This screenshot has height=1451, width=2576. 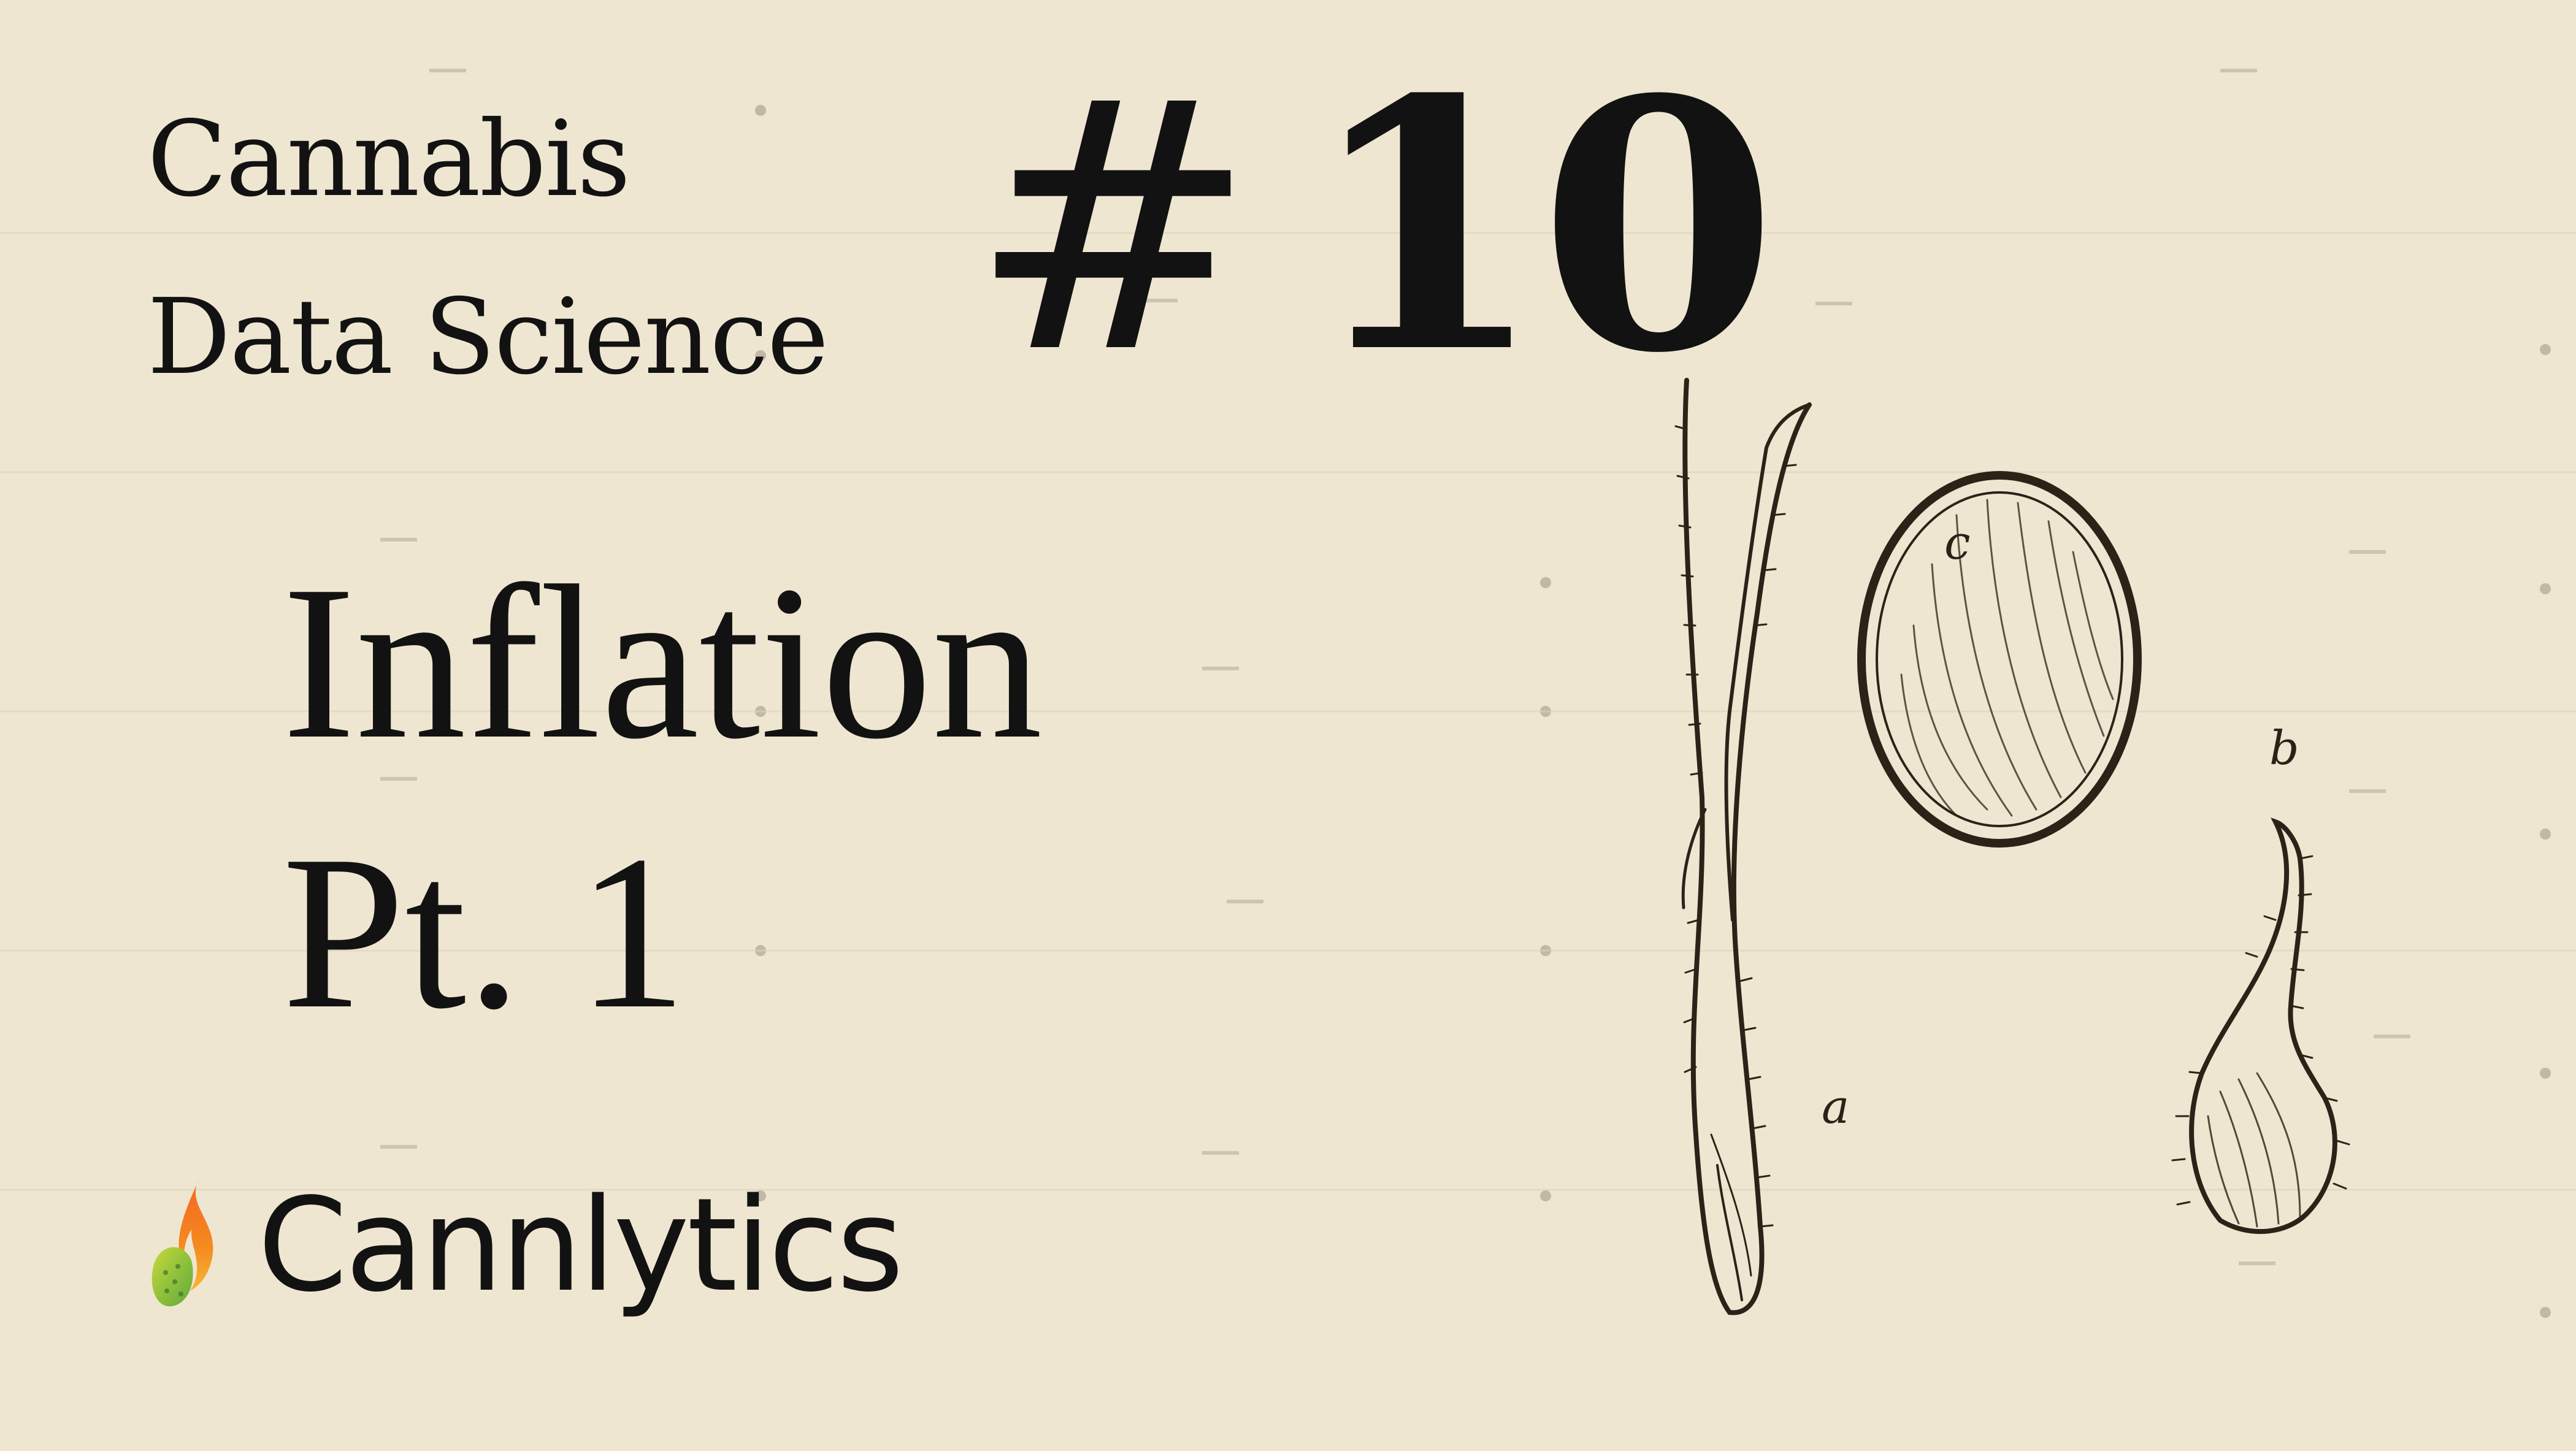 What do you see at coordinates (1957, 542) in the screenshot?
I see `figure-label-c: c` at bounding box center [1957, 542].